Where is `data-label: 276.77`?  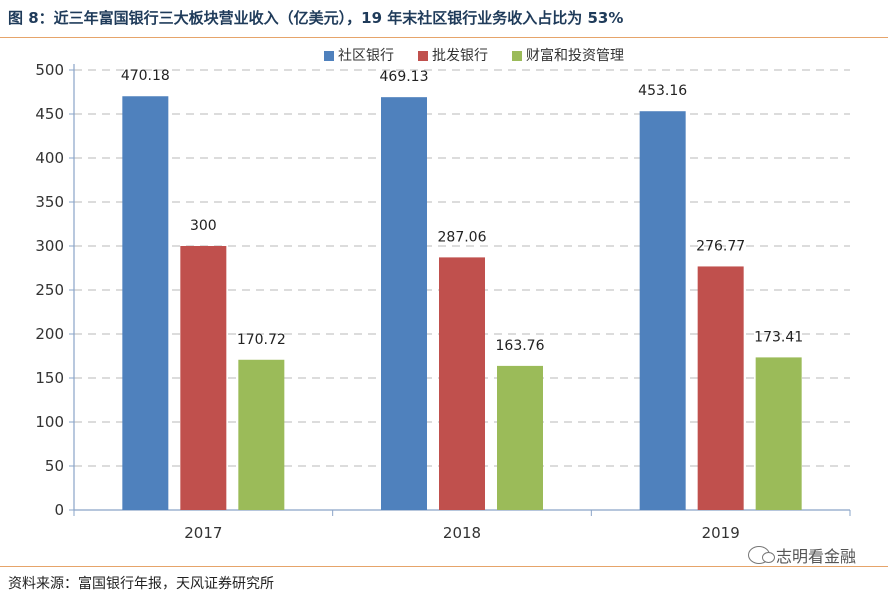 data-label: 276.77 is located at coordinates (720, 246).